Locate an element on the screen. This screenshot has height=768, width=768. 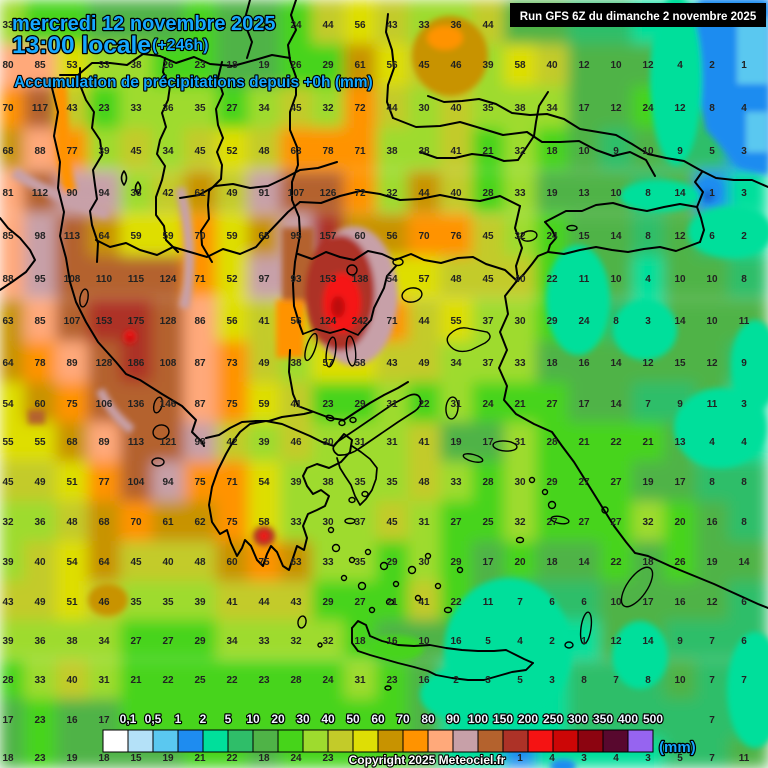
svg-text: 17 is located at coordinates (488, 442).